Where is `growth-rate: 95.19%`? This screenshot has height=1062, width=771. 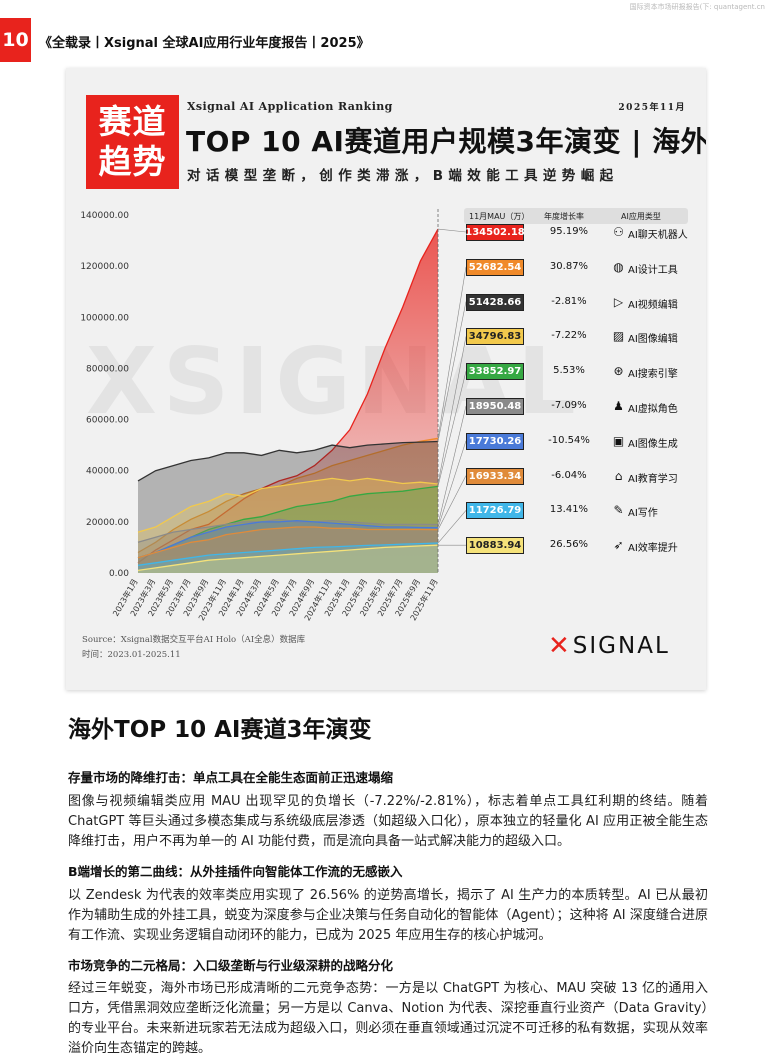
growth-rate: 95.19% is located at coordinates (569, 231).